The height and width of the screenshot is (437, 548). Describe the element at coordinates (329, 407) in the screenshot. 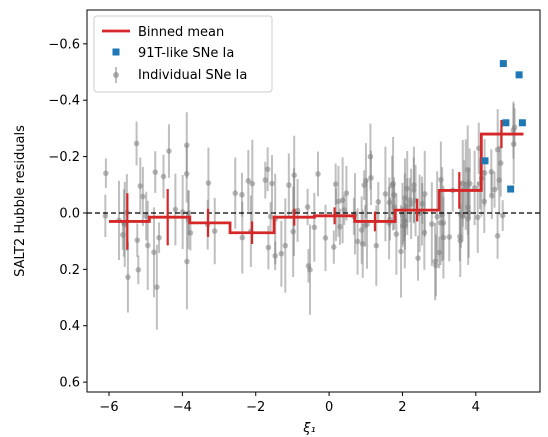

I see `x-tick-label: 0` at that location.